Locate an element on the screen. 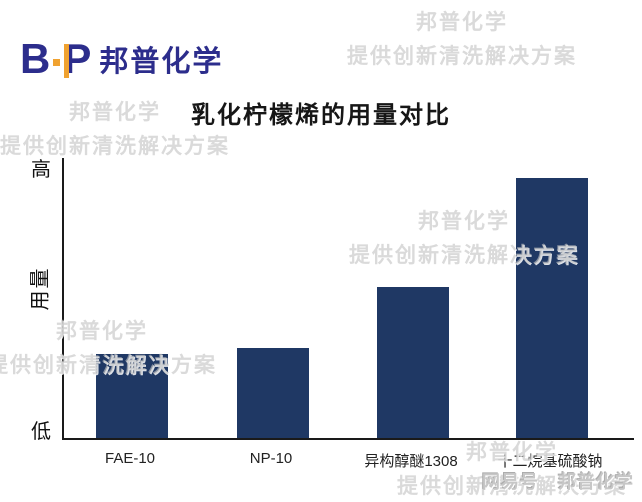 This screenshot has width=642, height=502. logo-orange-dot-icon is located at coordinates (57, 62).